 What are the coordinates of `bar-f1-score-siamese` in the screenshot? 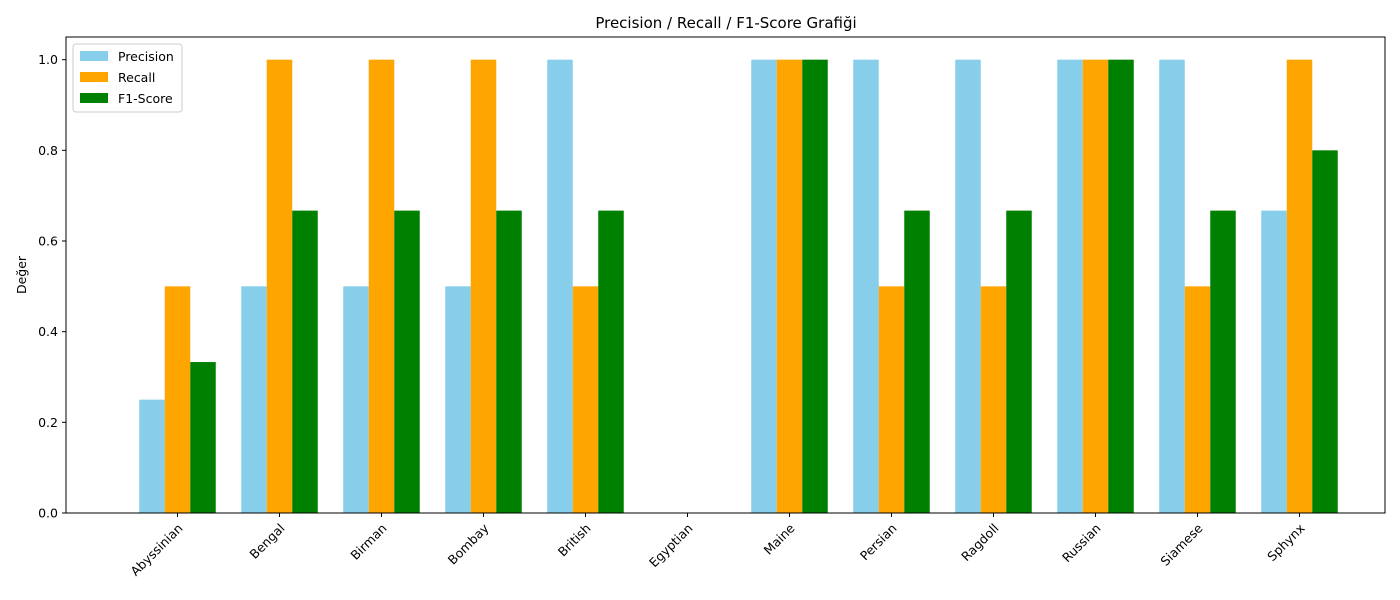 It's located at (1223, 361).